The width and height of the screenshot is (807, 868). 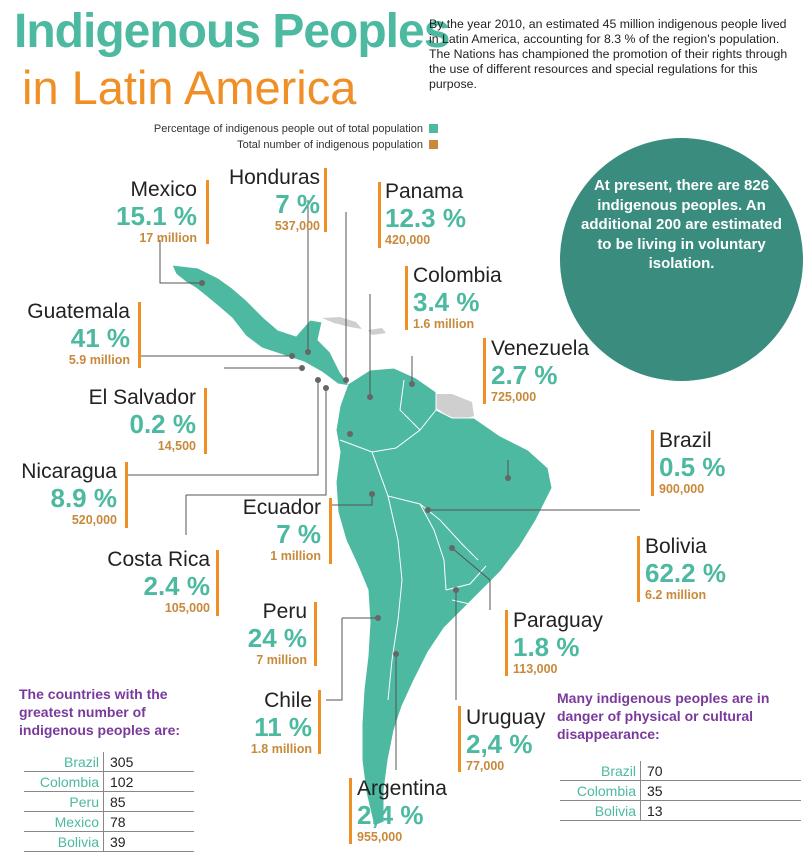 What do you see at coordinates (279, 145) in the screenshot?
I see `legend-item-total: Total number of indigenous population` at bounding box center [279, 145].